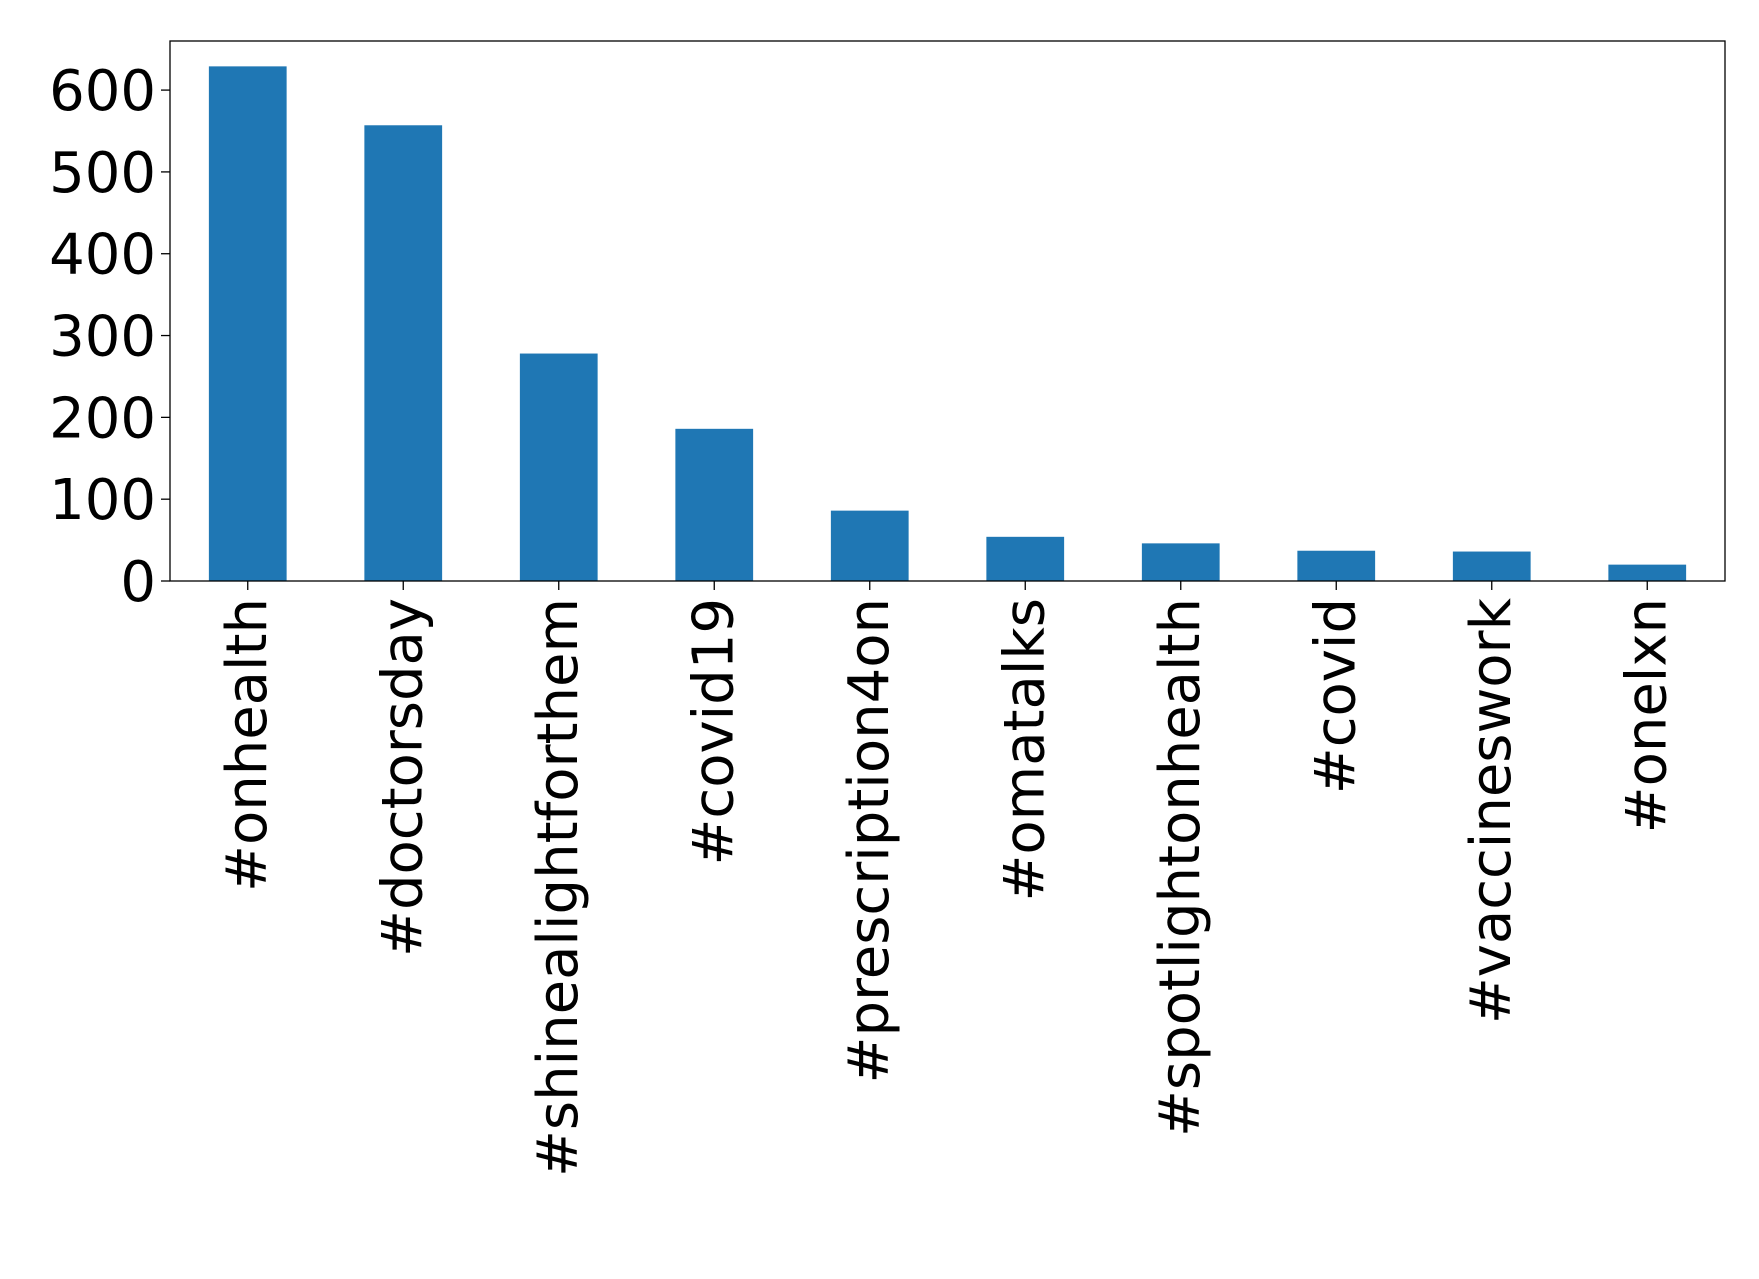  What do you see at coordinates (1491, 810) in the screenshot?
I see `x-tick-label: #vaccineswork` at bounding box center [1491, 810].